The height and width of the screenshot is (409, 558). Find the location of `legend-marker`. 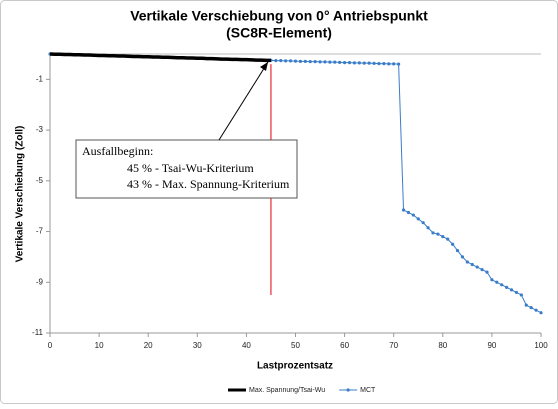

legend-marker is located at coordinates (348, 390).